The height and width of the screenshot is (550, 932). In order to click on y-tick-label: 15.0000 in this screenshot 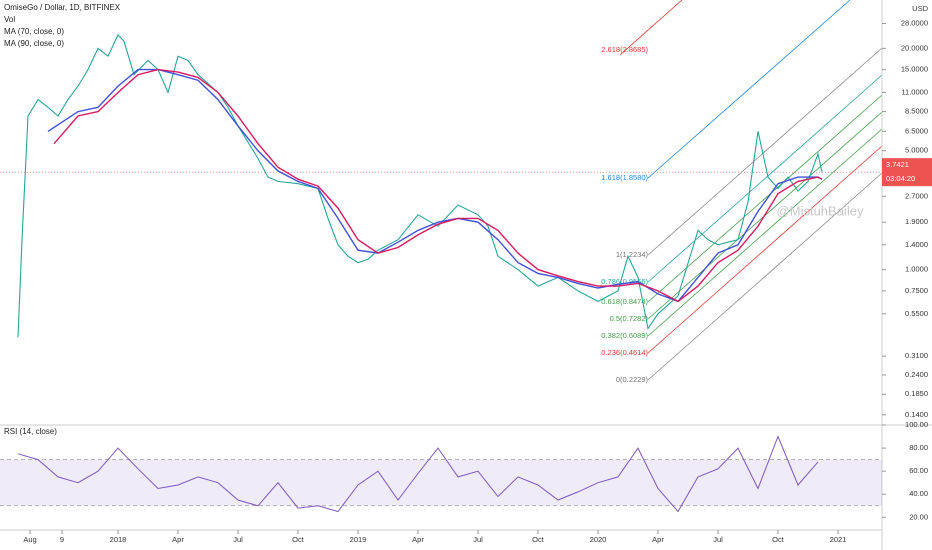, I will do `click(914, 69)`.